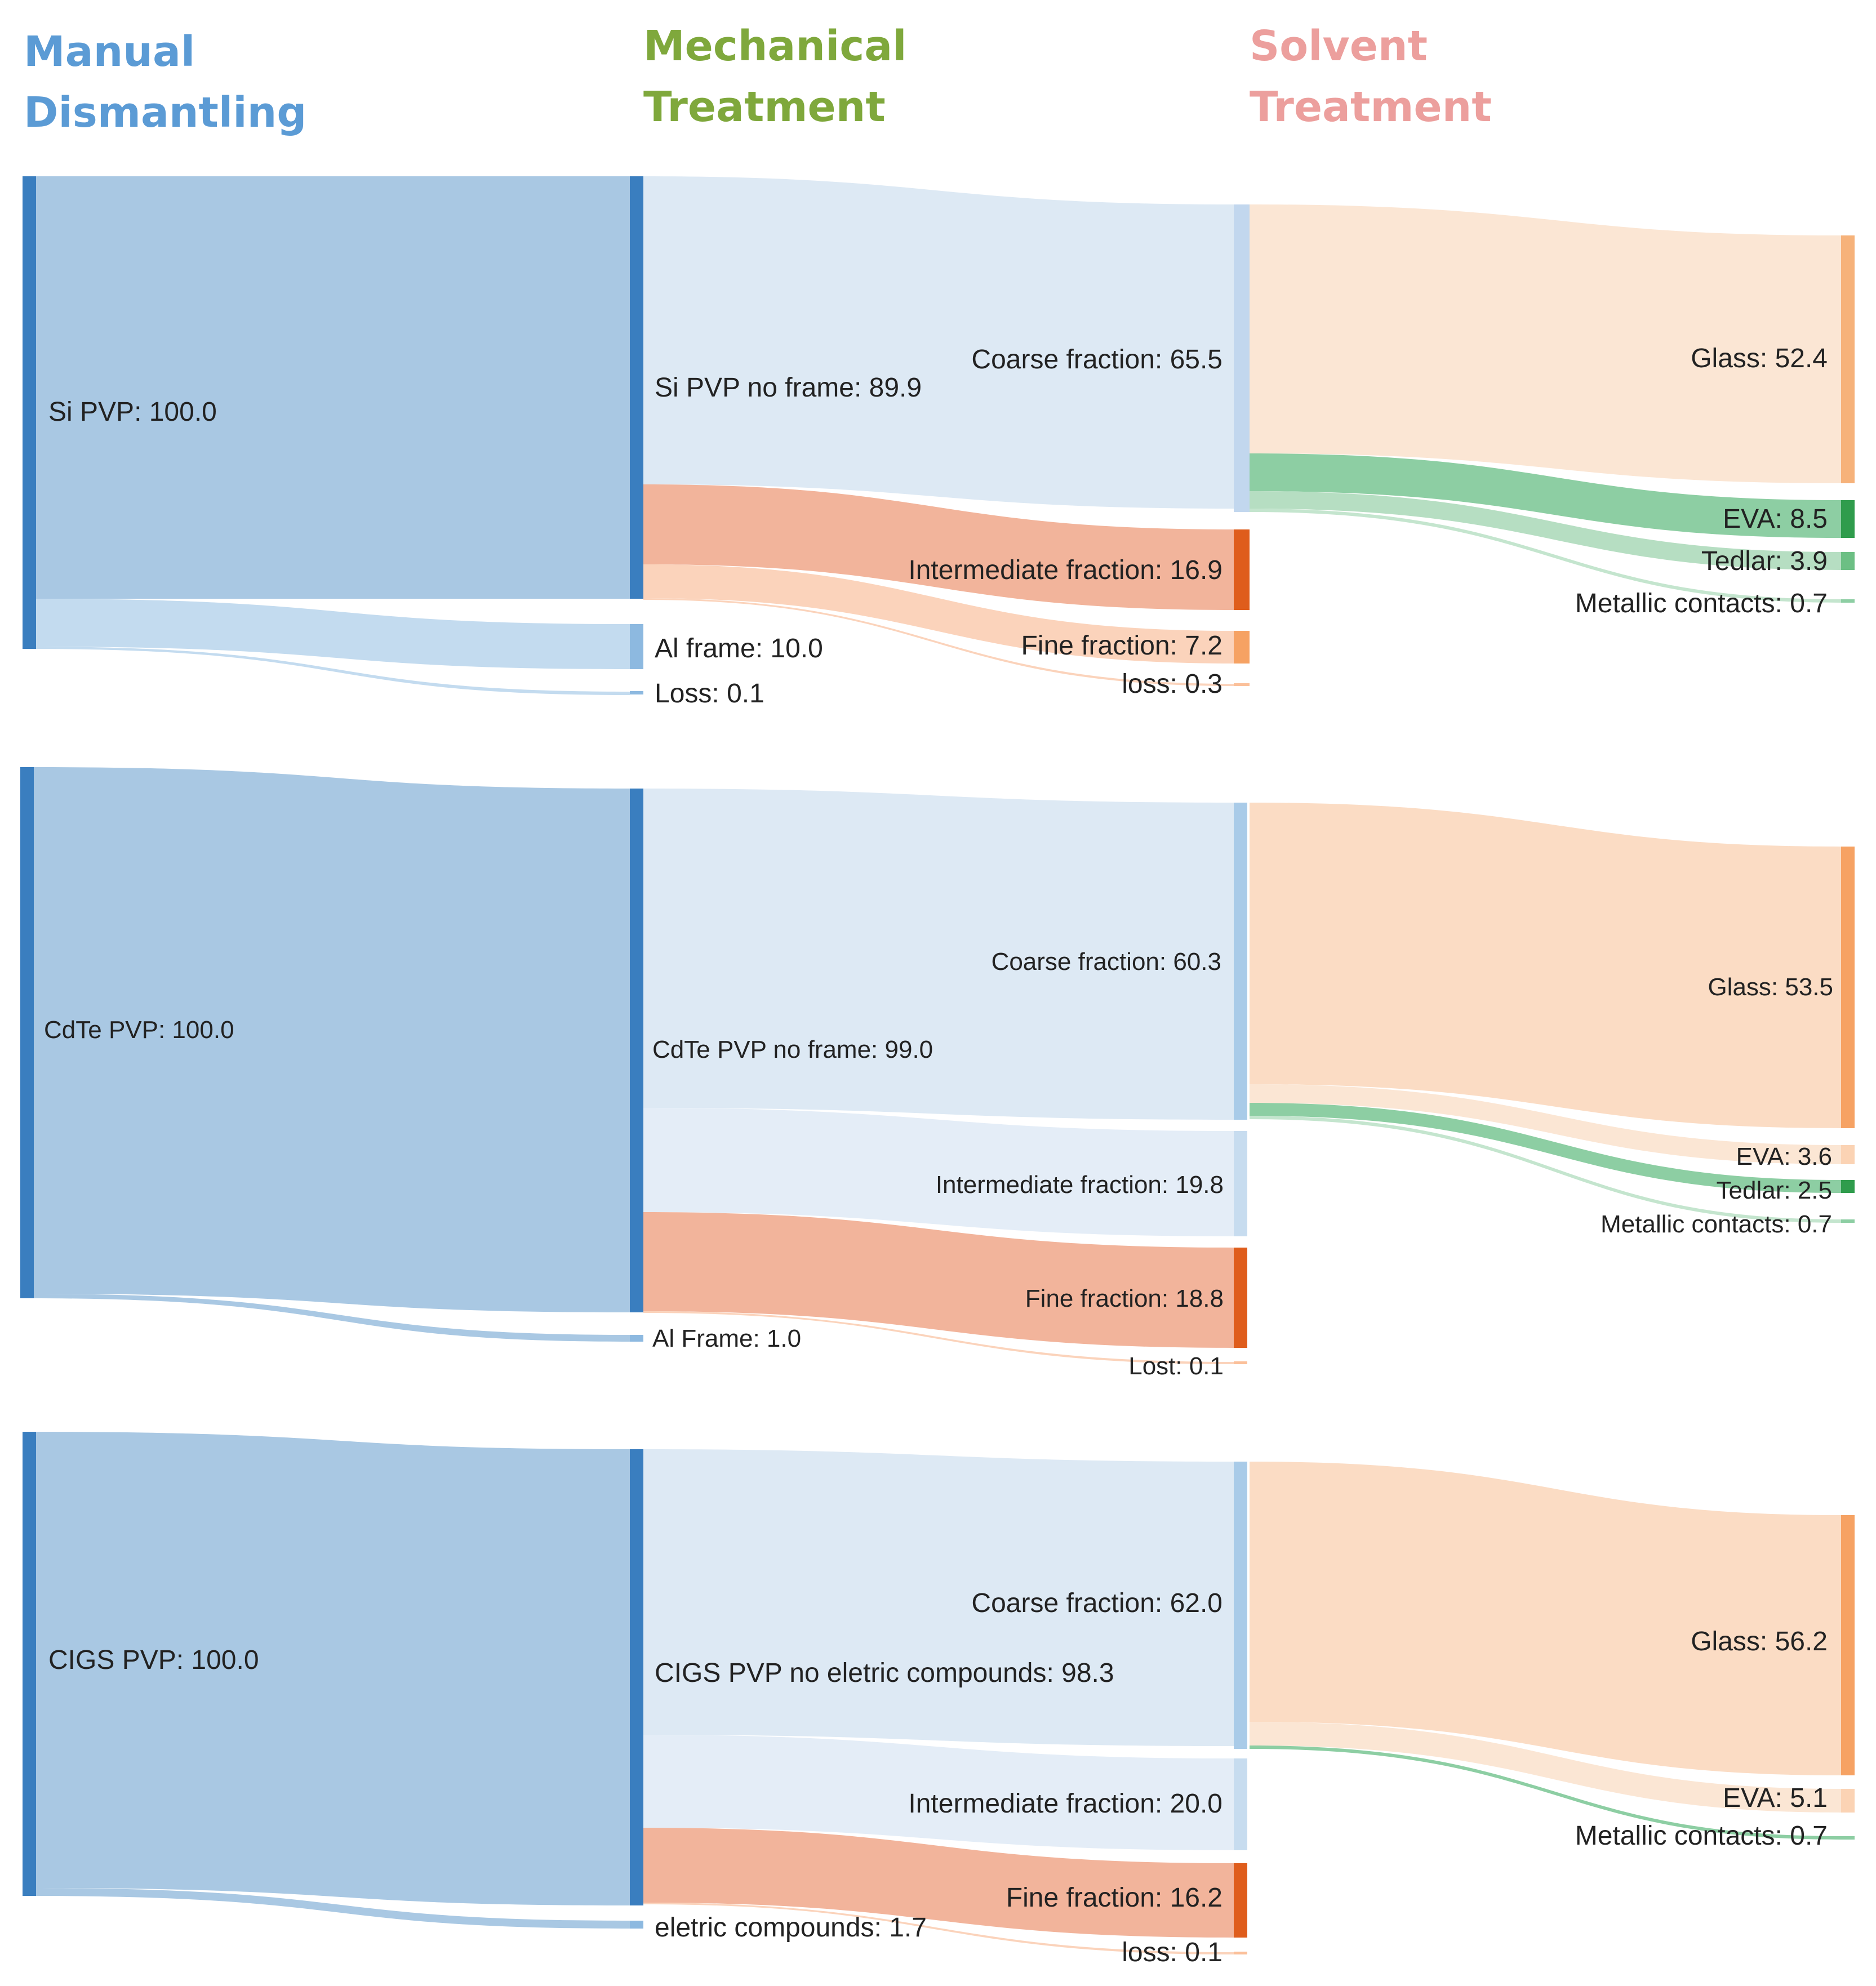 The height and width of the screenshot is (1986, 1876). Describe the element at coordinates (1242, 569) in the screenshot. I see `node-si-intermediate` at that location.